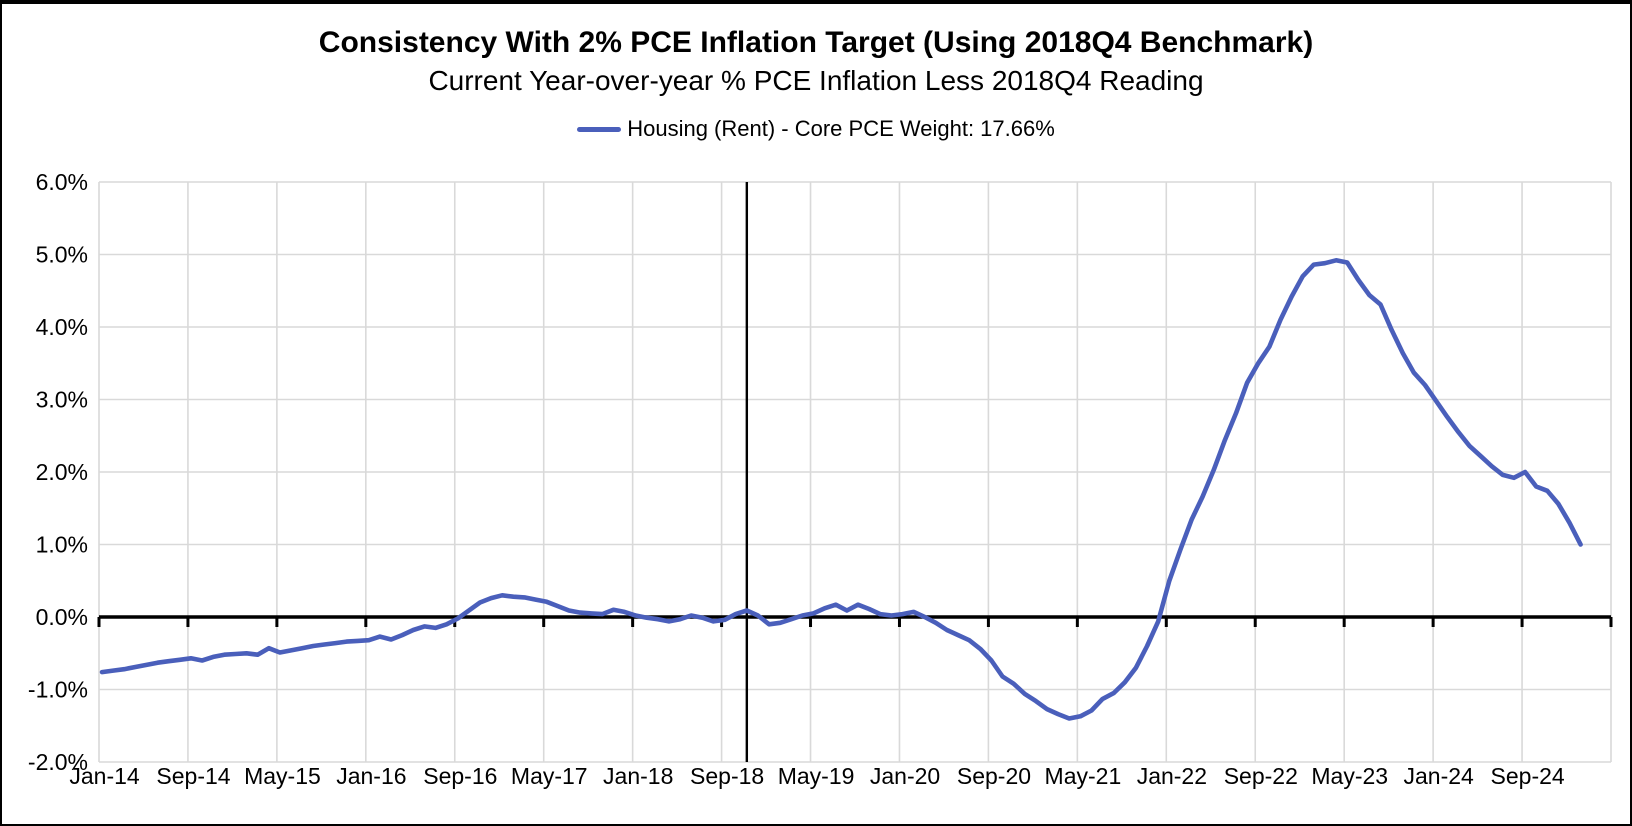 The width and height of the screenshot is (1632, 826). I want to click on y-axis-tick-label: 1.0%, so click(62, 545).